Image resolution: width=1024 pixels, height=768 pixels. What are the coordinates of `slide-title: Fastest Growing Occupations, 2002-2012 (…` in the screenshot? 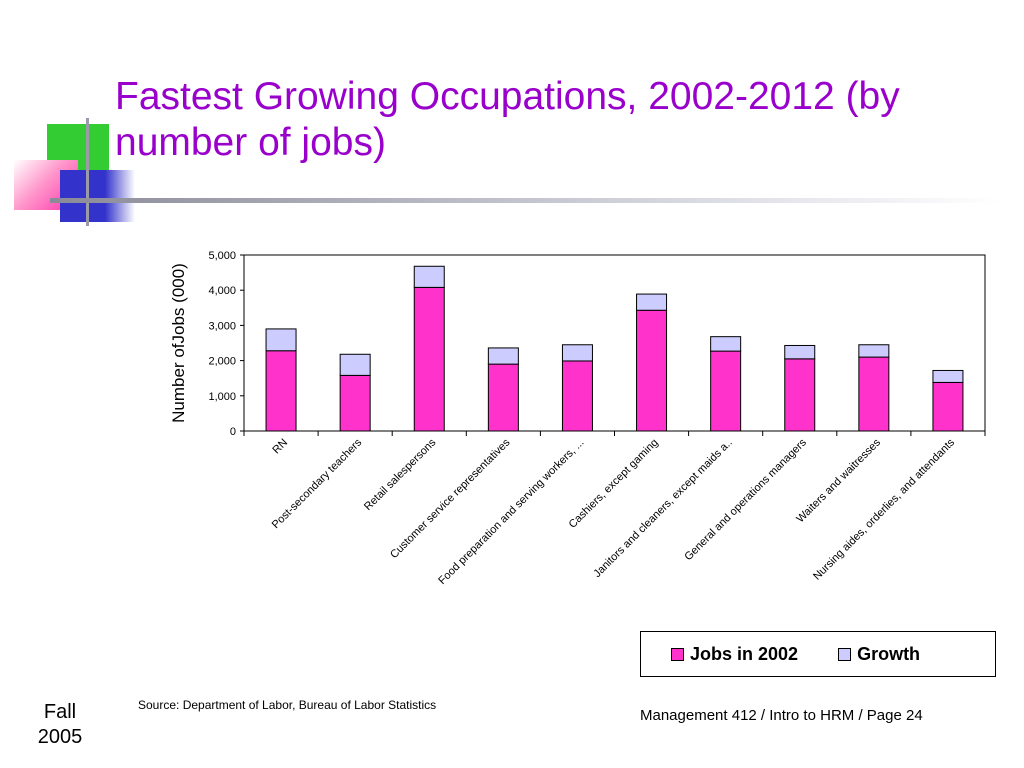 It's located at (507, 119).